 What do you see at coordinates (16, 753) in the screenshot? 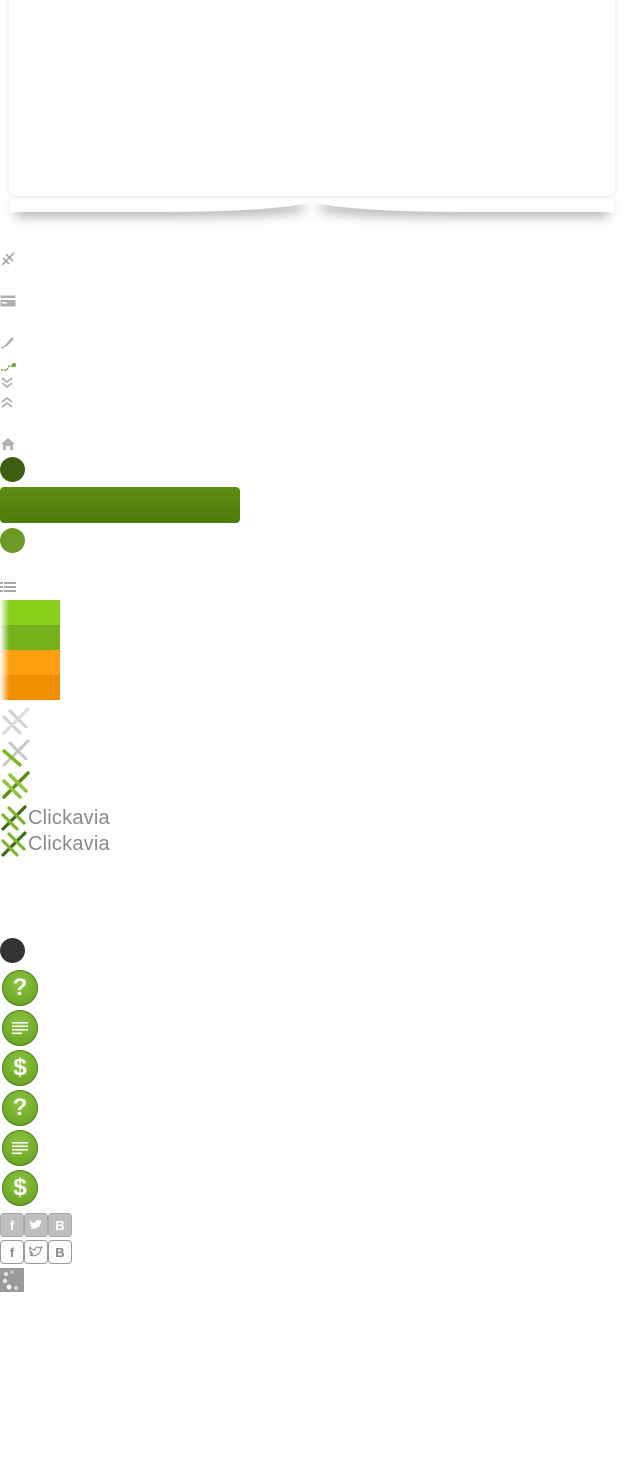
I see `logo-mark-gray-green-icon` at bounding box center [16, 753].